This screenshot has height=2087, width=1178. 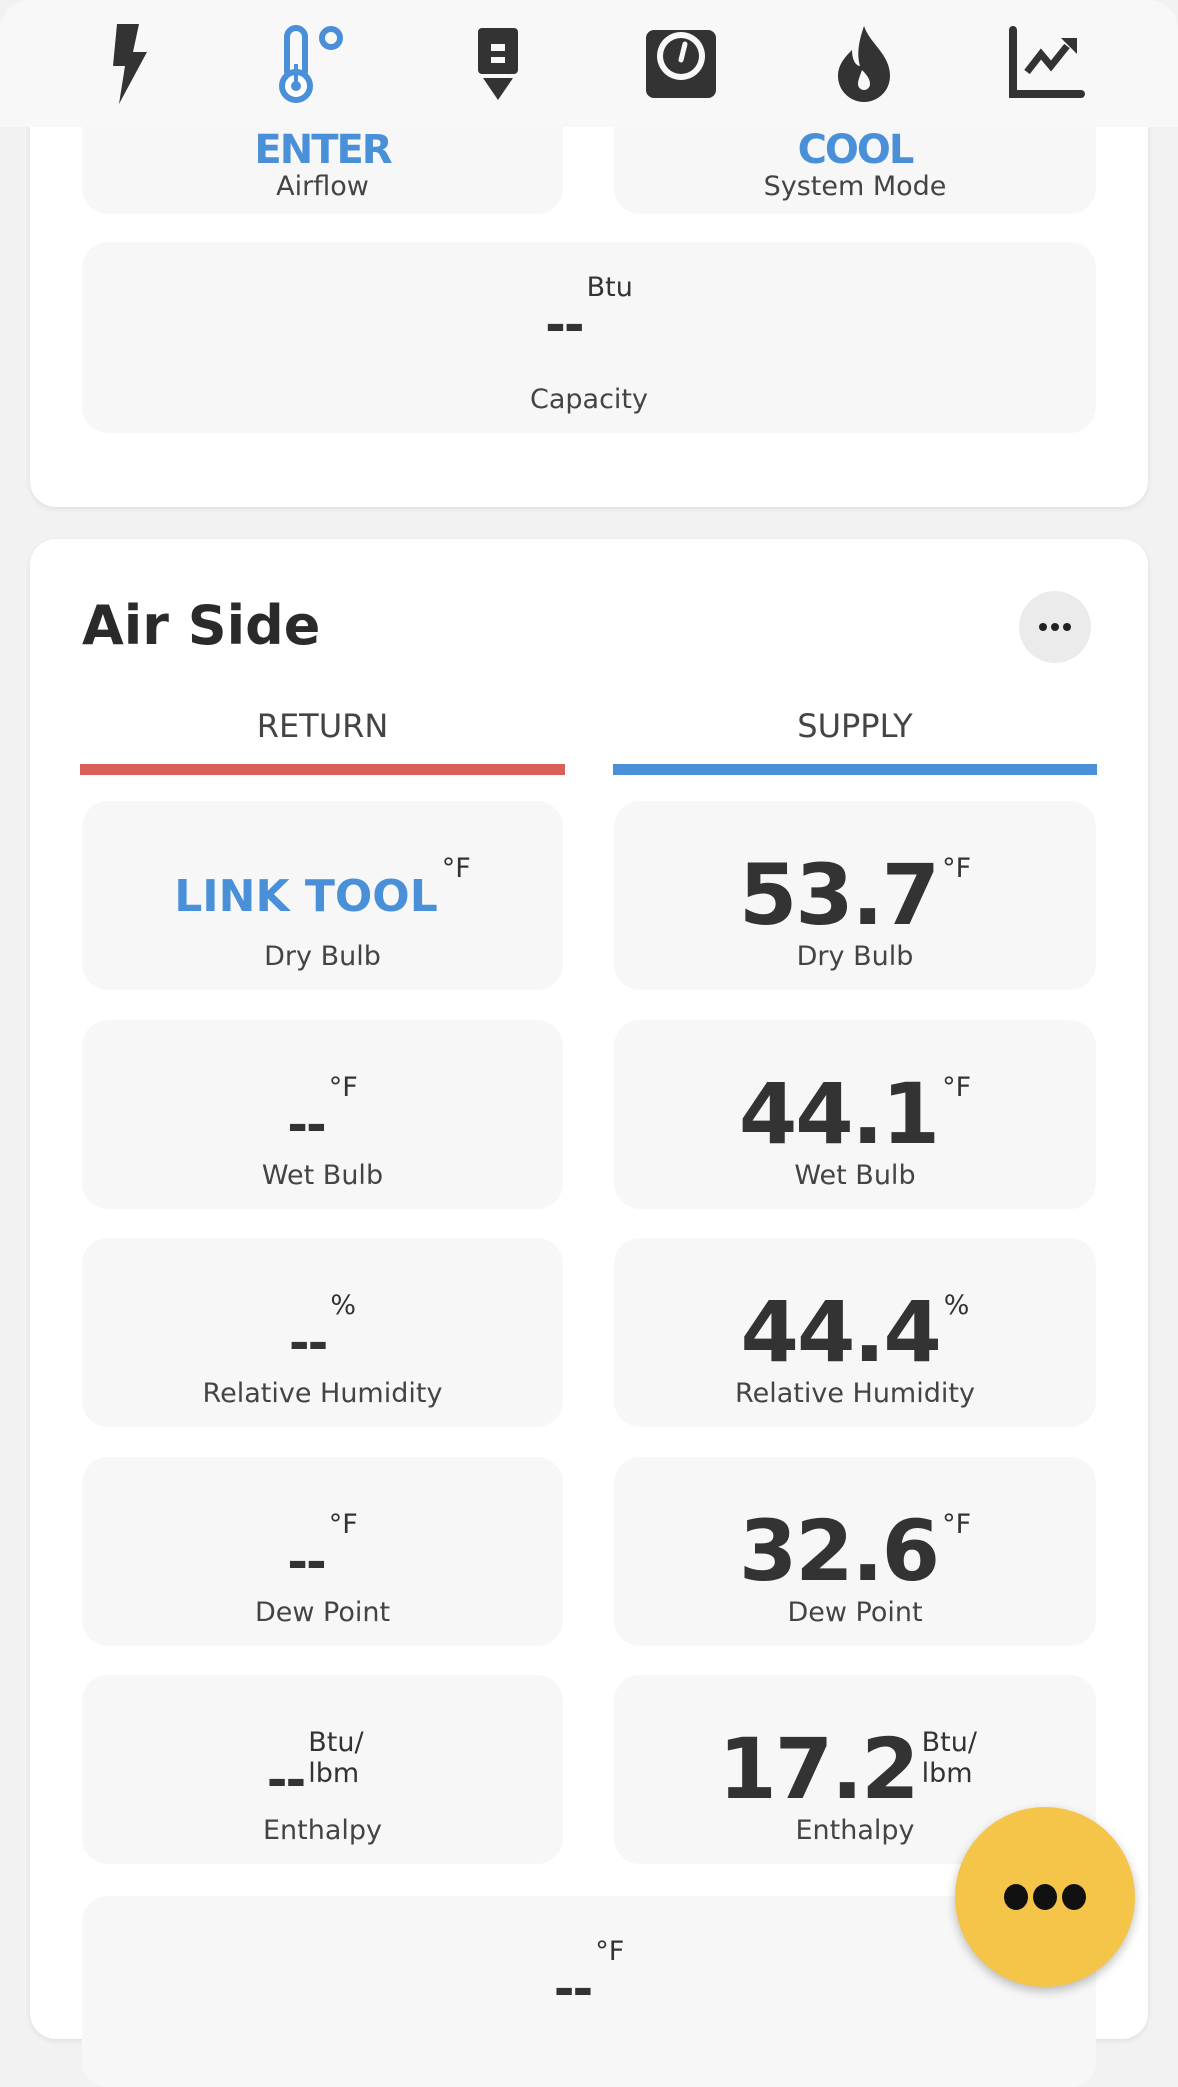 I want to click on supply-value: 44.4, so click(x=841, y=1332).